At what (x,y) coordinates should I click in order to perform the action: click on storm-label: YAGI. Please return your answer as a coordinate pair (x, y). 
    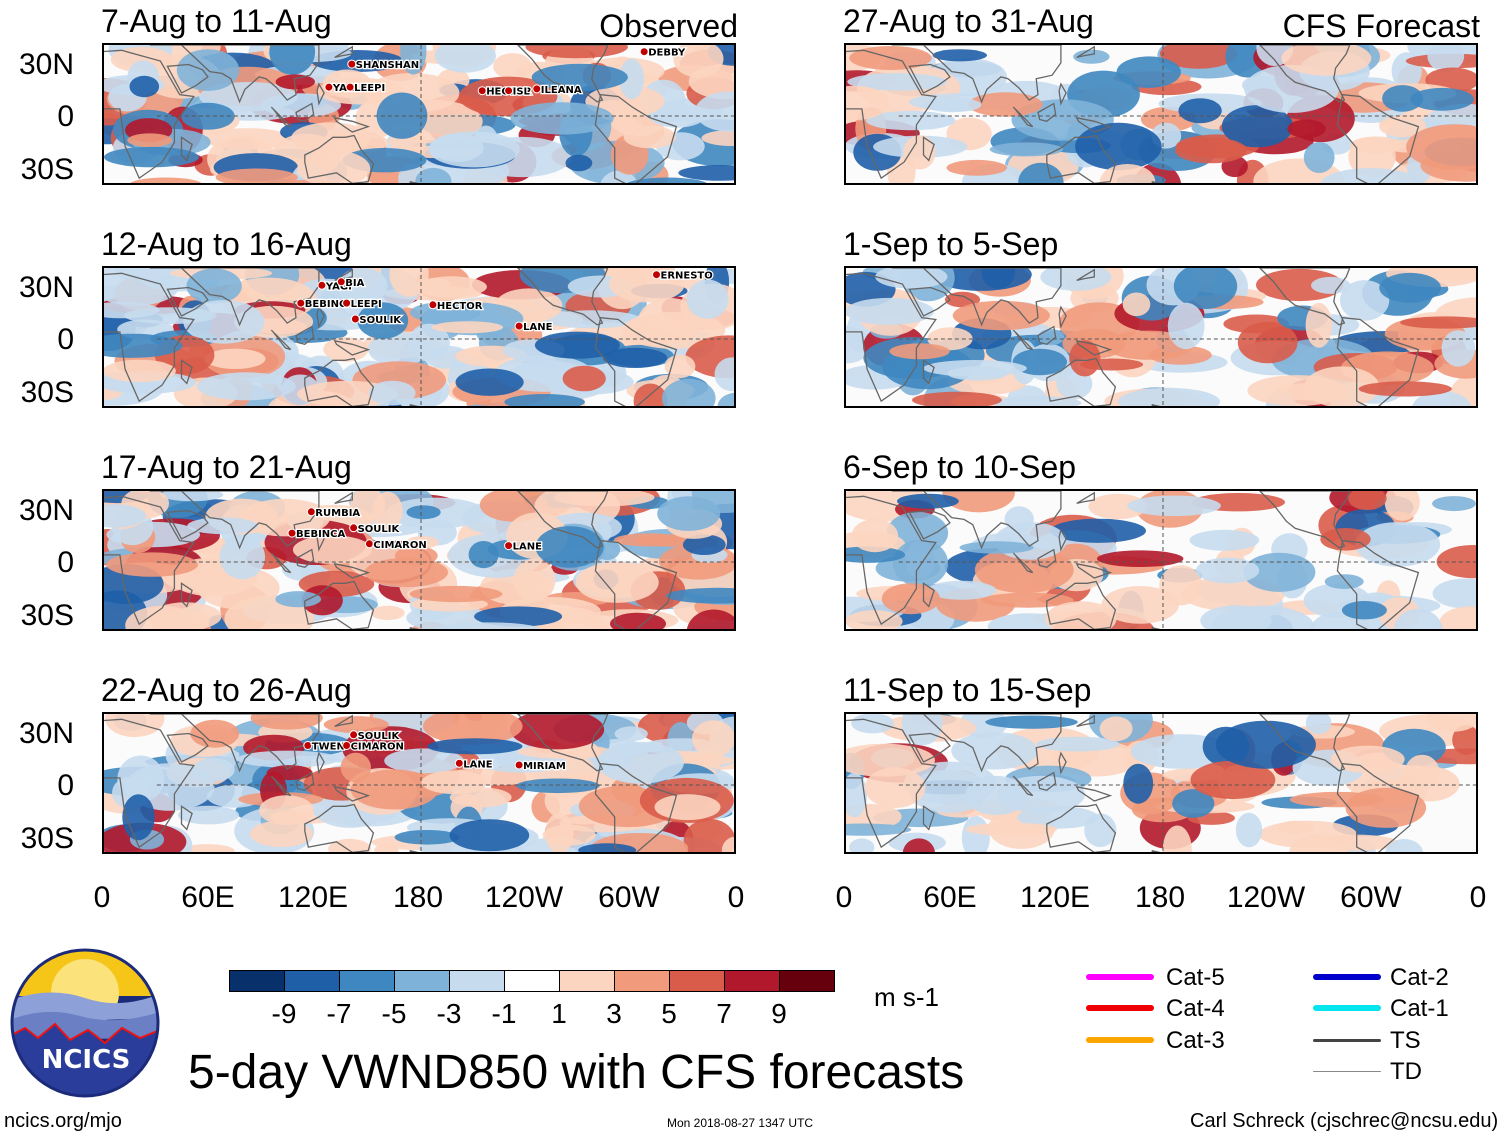
    Looking at the image, I should click on (338, 286).